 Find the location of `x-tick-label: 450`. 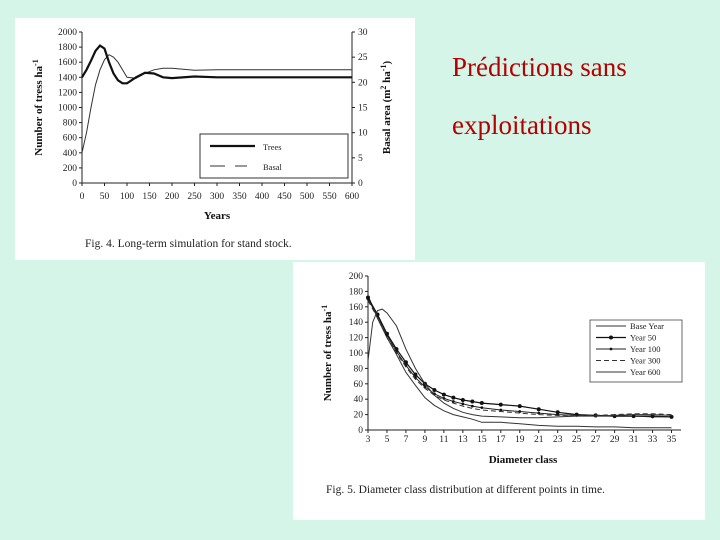

x-tick-label: 450 is located at coordinates (284, 197).